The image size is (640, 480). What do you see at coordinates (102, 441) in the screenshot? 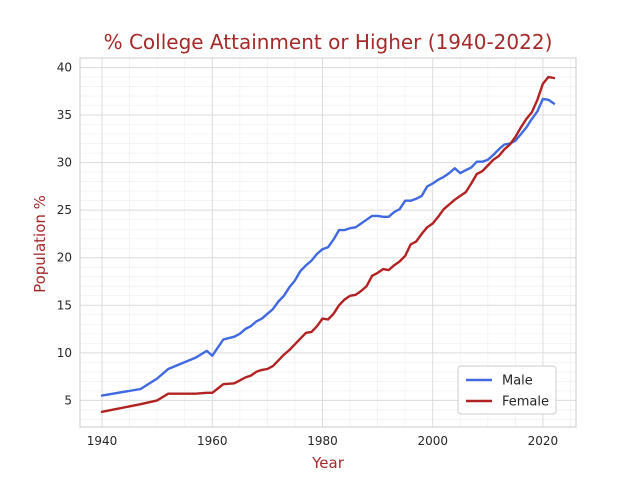
I see `x-tick-label: 1940` at bounding box center [102, 441].